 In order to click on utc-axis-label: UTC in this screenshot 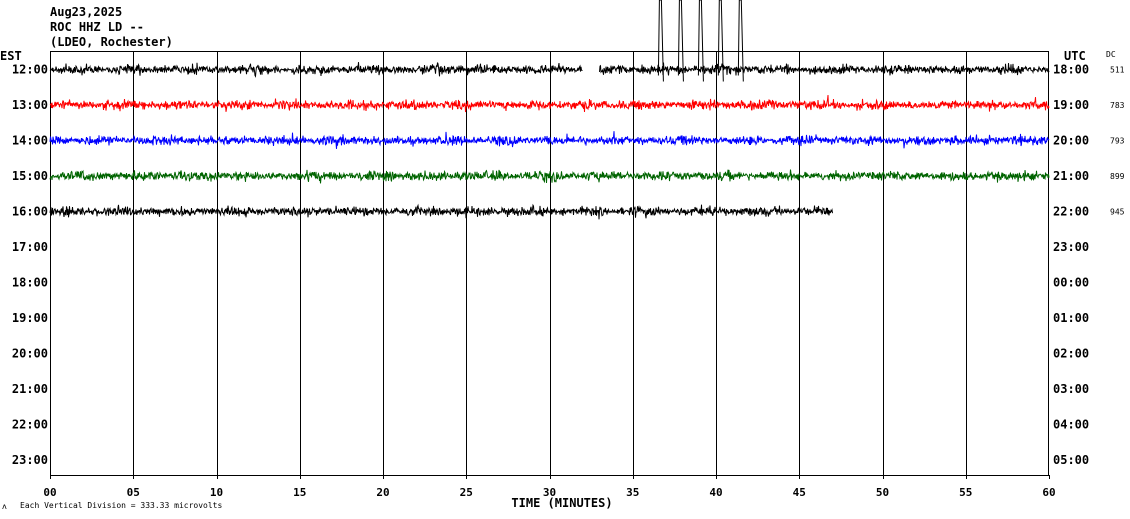, I will do `click(1075, 56)`.